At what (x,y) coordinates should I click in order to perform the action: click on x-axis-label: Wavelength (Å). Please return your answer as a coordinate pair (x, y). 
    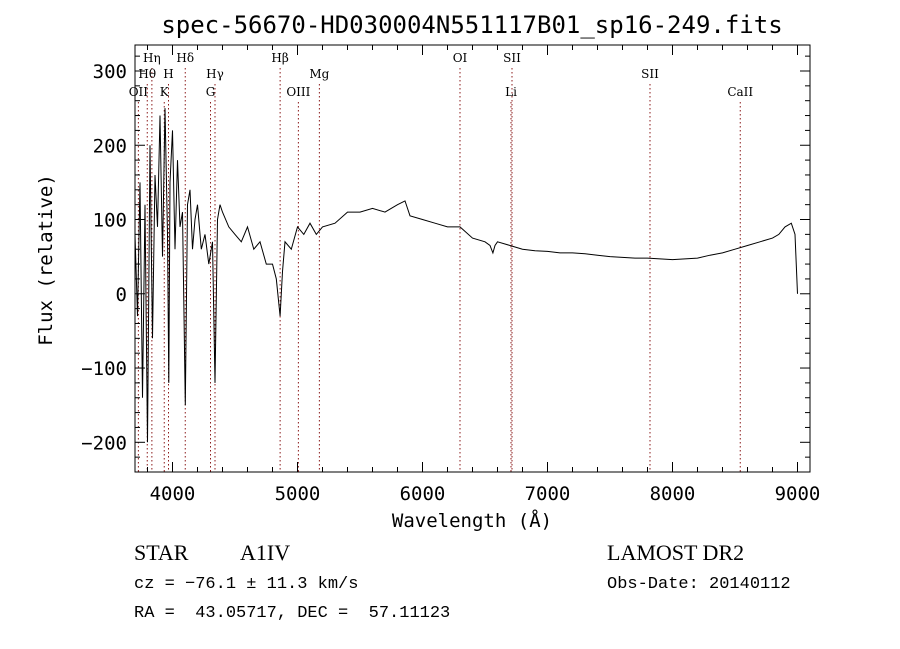
    Looking at the image, I should click on (472, 520).